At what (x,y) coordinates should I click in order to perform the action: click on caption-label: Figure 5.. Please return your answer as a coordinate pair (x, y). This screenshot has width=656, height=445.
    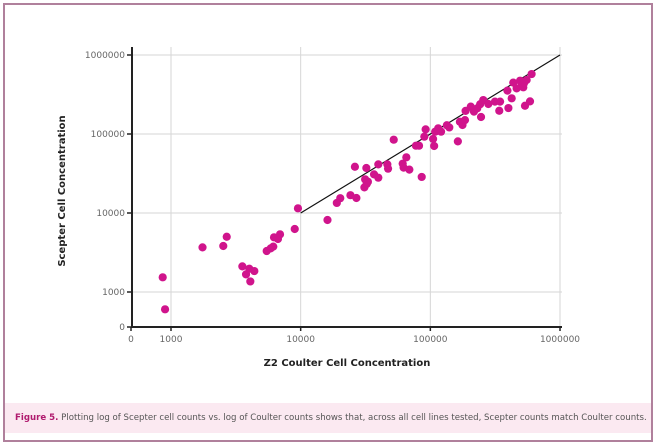
    Looking at the image, I should click on (37, 418).